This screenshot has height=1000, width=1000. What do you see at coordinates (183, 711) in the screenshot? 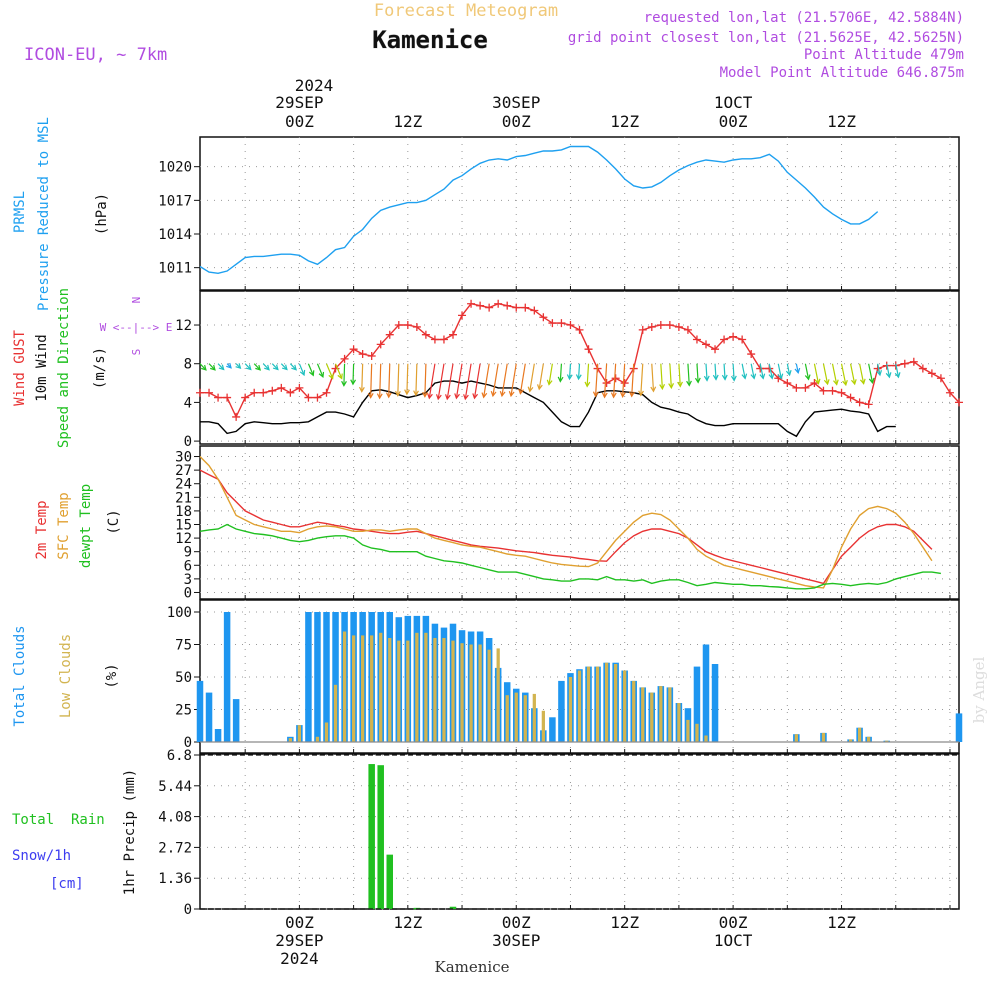
I see `clouds-ytick-label: 25` at bounding box center [183, 711].